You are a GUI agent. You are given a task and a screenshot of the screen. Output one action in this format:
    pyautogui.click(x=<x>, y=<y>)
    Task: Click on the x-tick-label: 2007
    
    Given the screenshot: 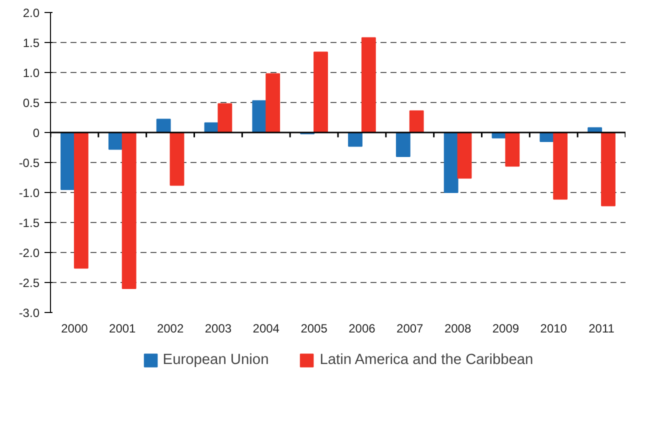 What is the action you would take?
    pyautogui.click(x=410, y=329)
    